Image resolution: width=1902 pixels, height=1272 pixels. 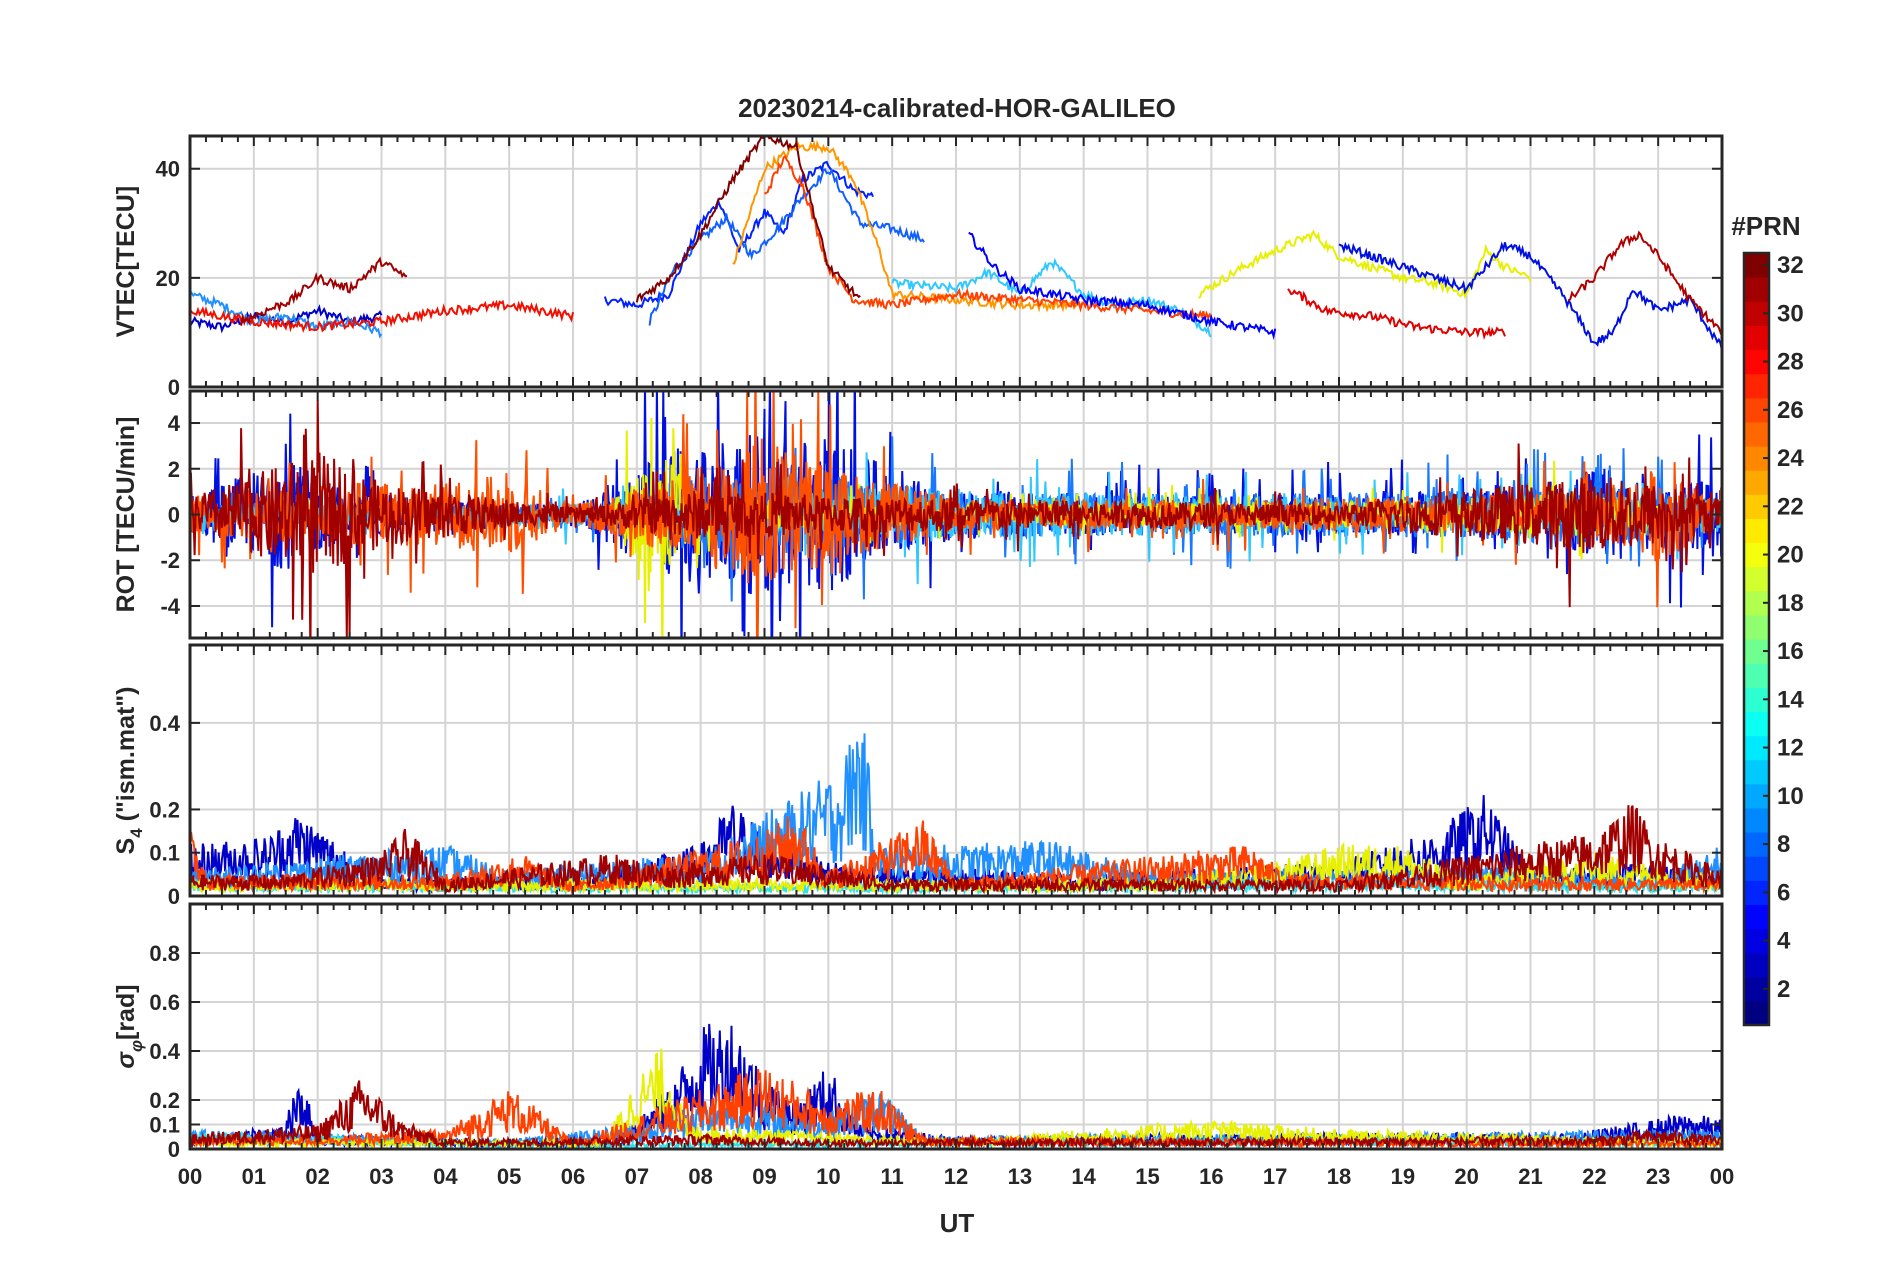 I want to click on x-tick-label: 22, so click(x=1594, y=1176).